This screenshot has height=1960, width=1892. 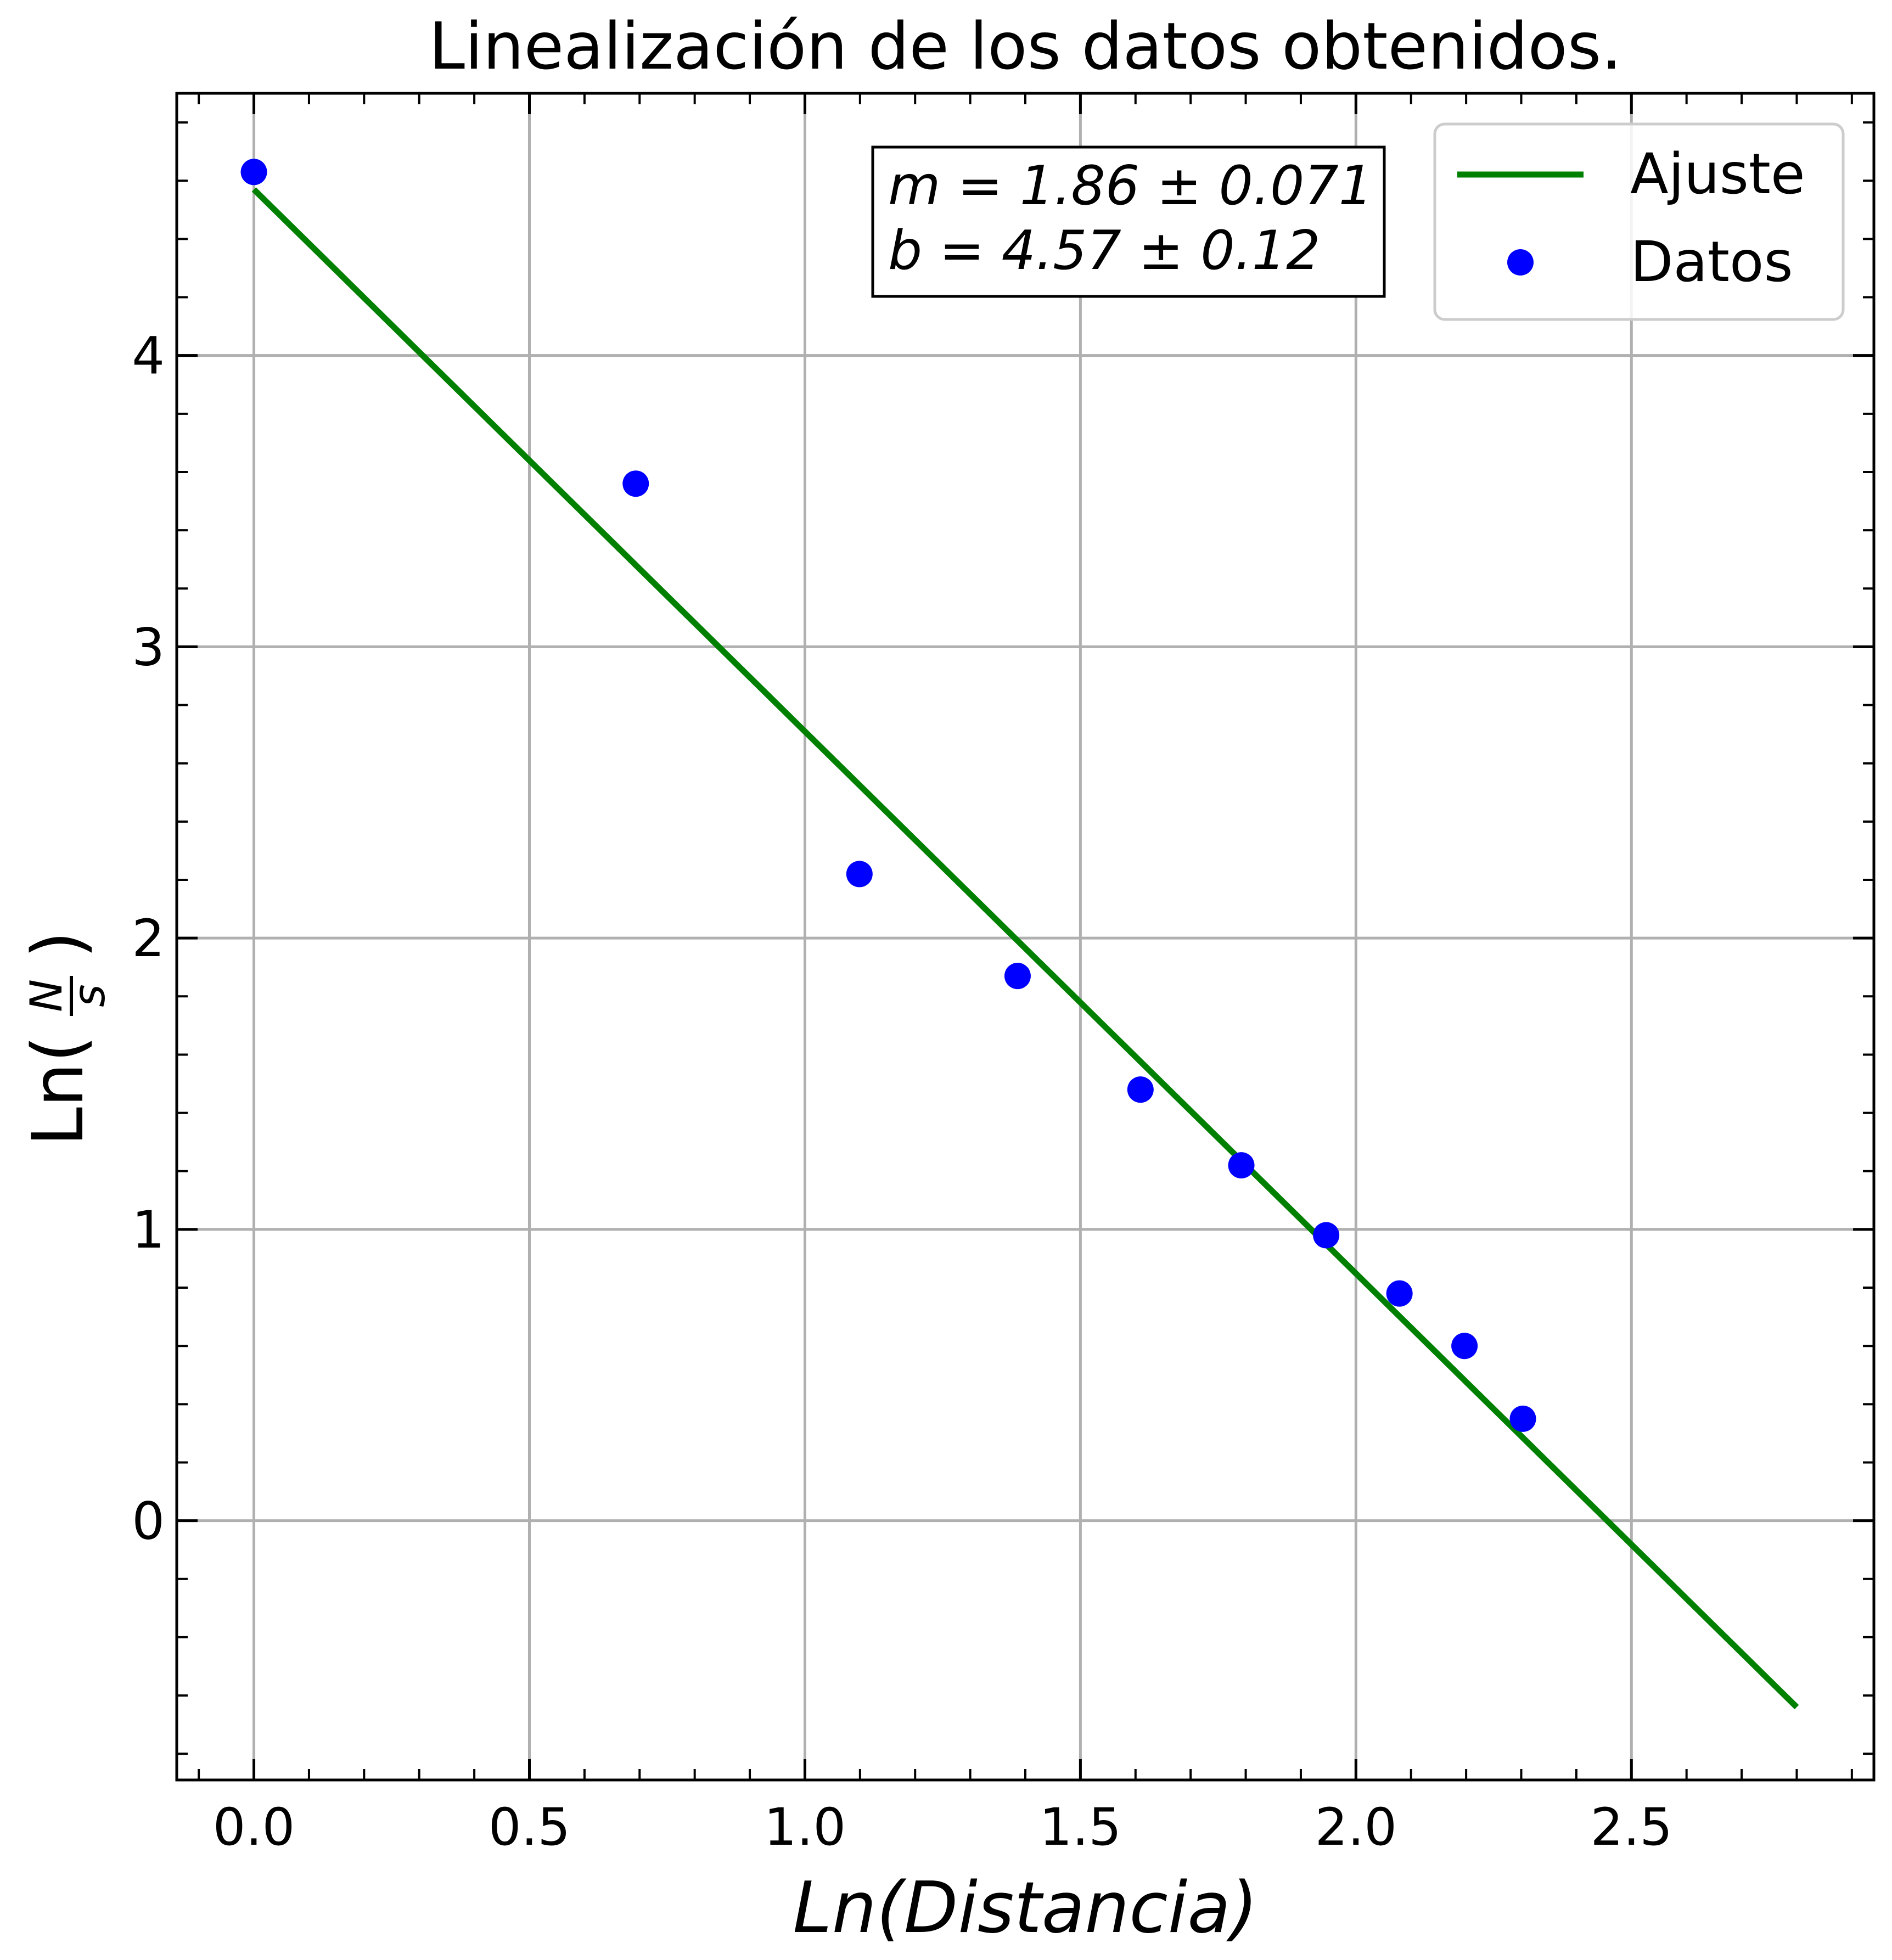 What do you see at coordinates (149, 1230) in the screenshot?
I see `y-tick-label: 1` at bounding box center [149, 1230].